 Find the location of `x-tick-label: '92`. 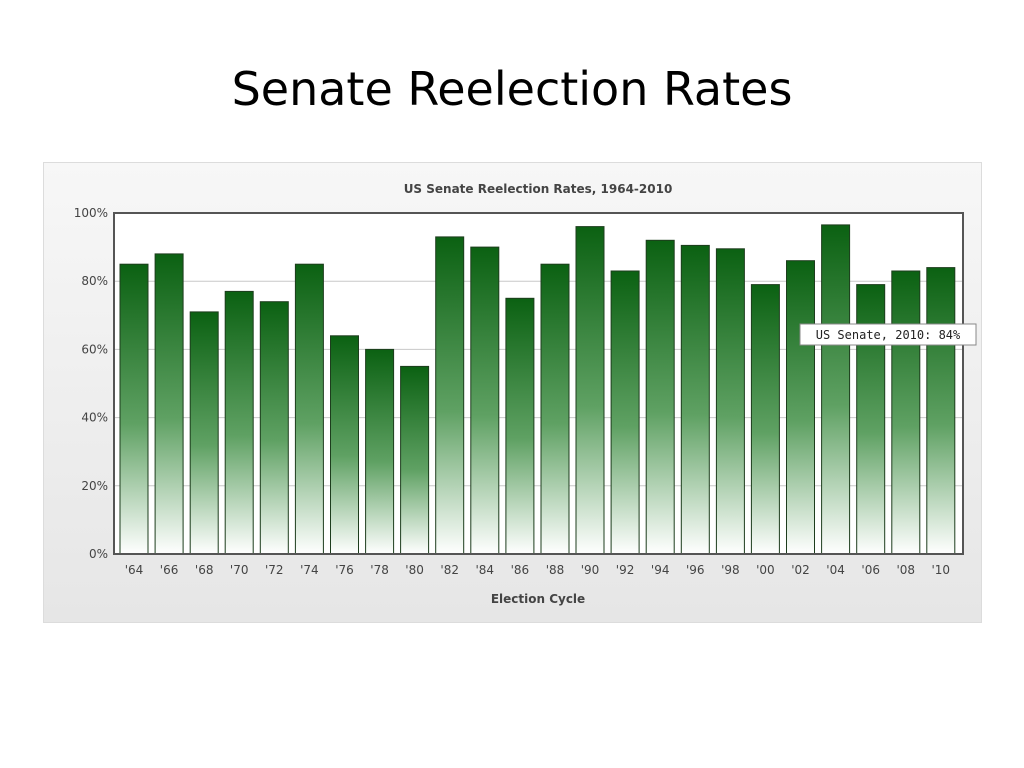

x-tick-label: '92 is located at coordinates (625, 570).